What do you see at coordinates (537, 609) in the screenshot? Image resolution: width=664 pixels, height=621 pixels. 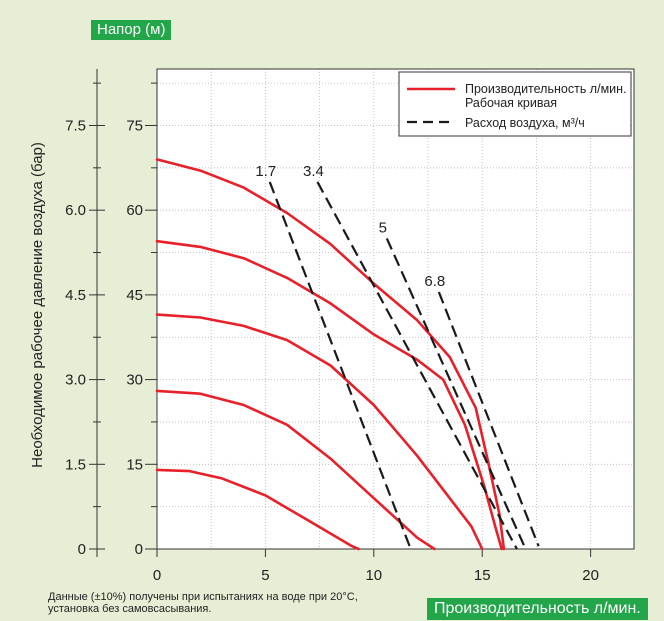 I see `x-axis-title: Производительность л/мин.` at bounding box center [537, 609].